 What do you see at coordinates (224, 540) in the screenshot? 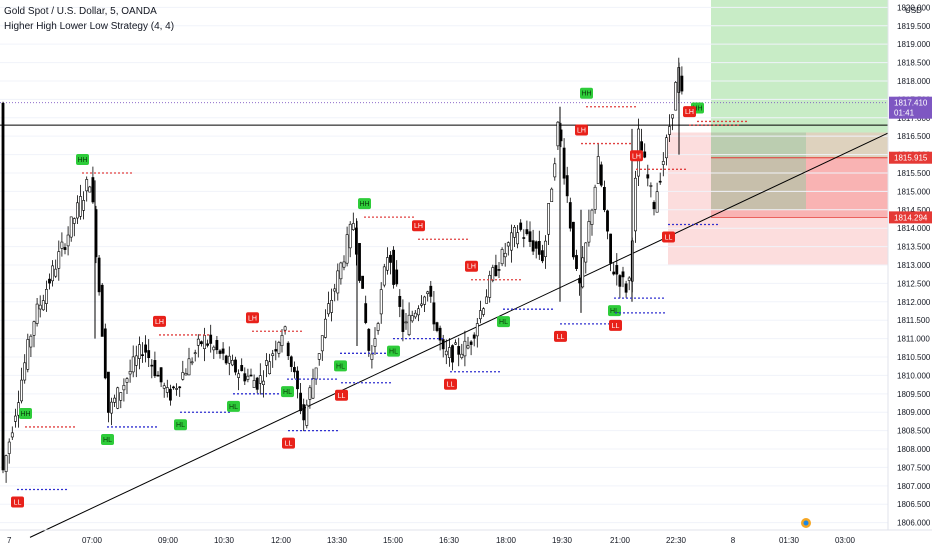
I see `time-tick-label: 10:30` at bounding box center [224, 540].